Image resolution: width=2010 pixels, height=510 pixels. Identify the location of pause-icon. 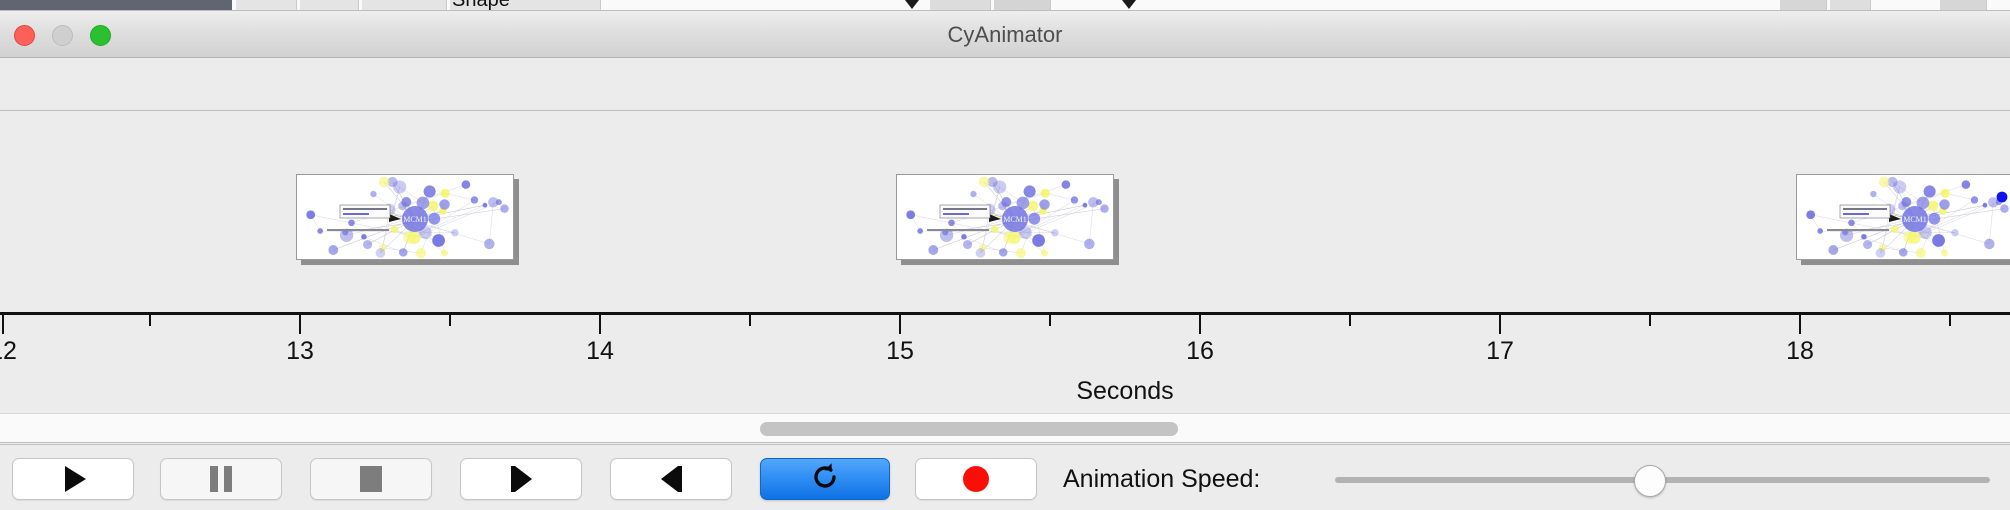
(221, 479).